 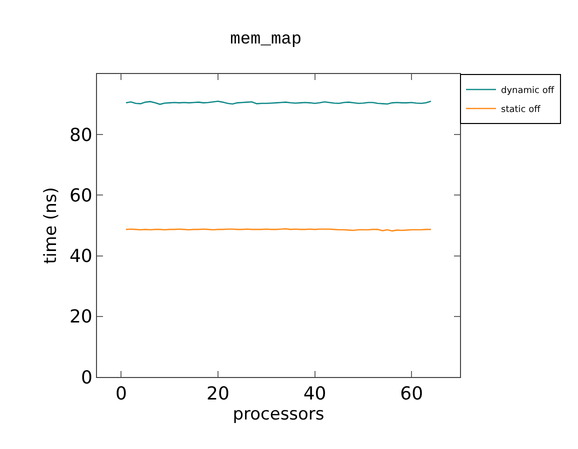 What do you see at coordinates (80, 317) in the screenshot?
I see `y-tick-label: 20` at bounding box center [80, 317].